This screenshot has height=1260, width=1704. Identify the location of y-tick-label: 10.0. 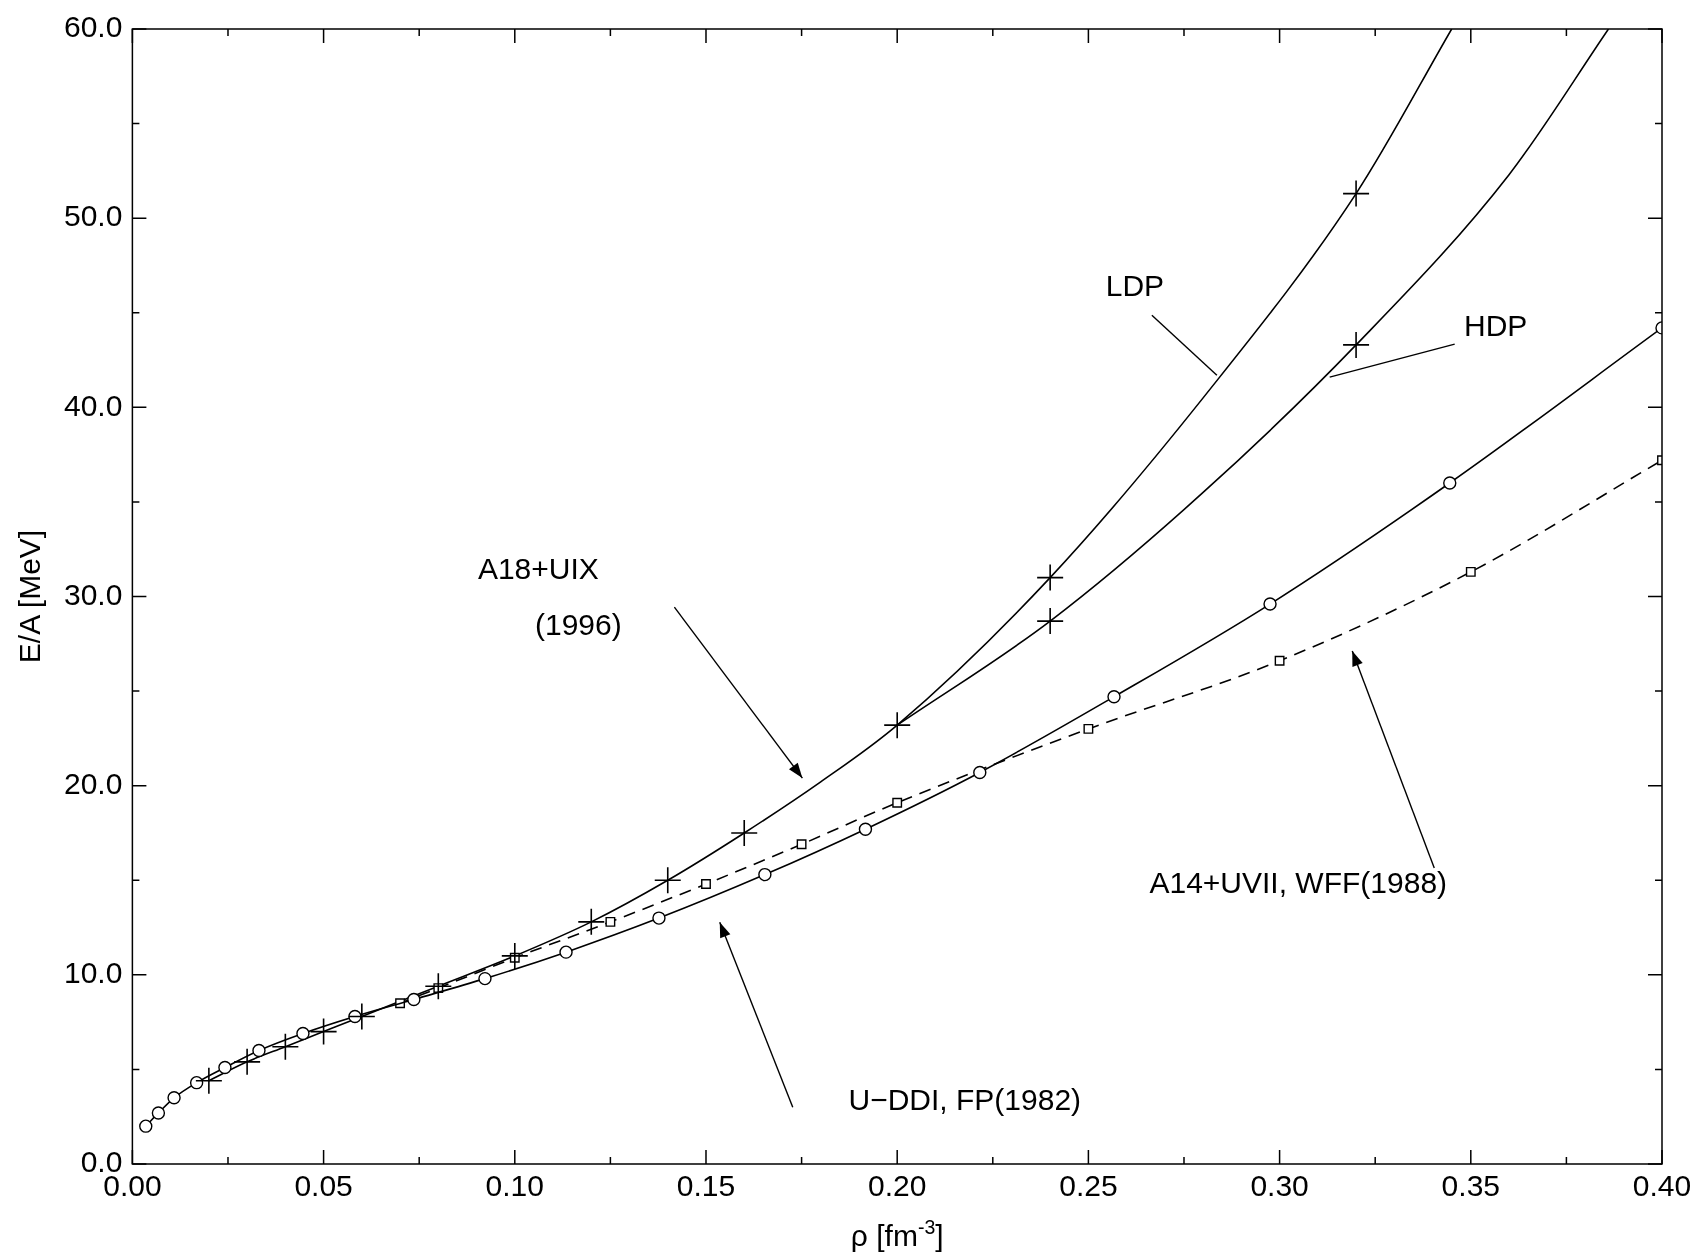
(93, 973).